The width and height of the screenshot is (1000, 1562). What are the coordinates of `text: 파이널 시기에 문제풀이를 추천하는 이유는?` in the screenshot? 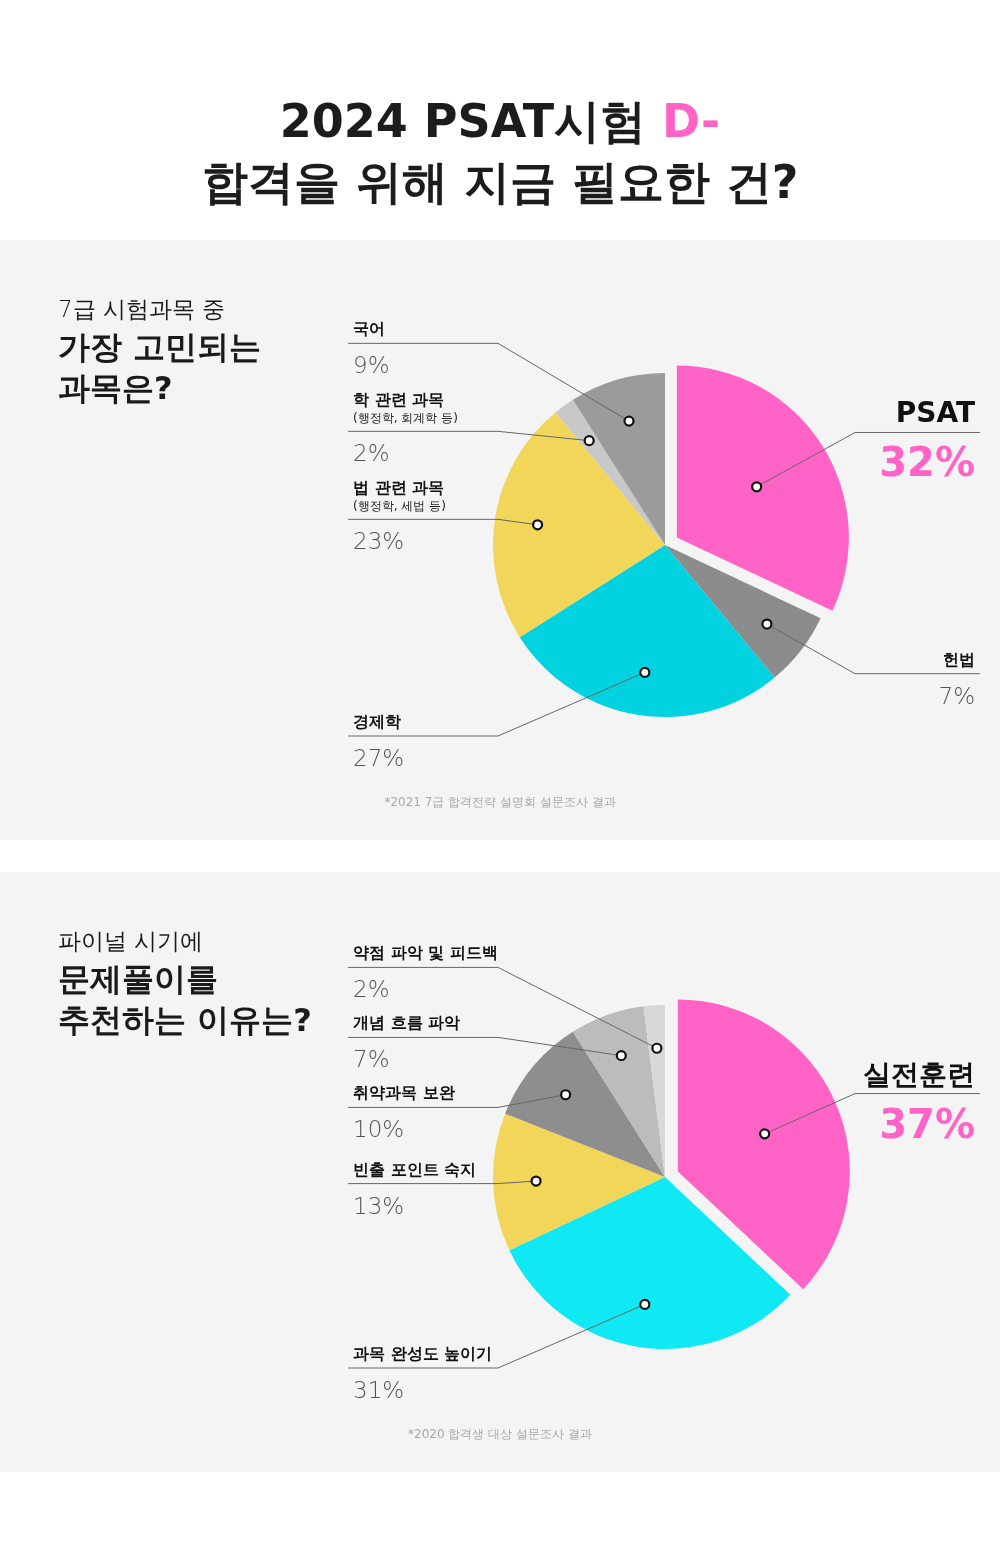 It's located at (185, 983).